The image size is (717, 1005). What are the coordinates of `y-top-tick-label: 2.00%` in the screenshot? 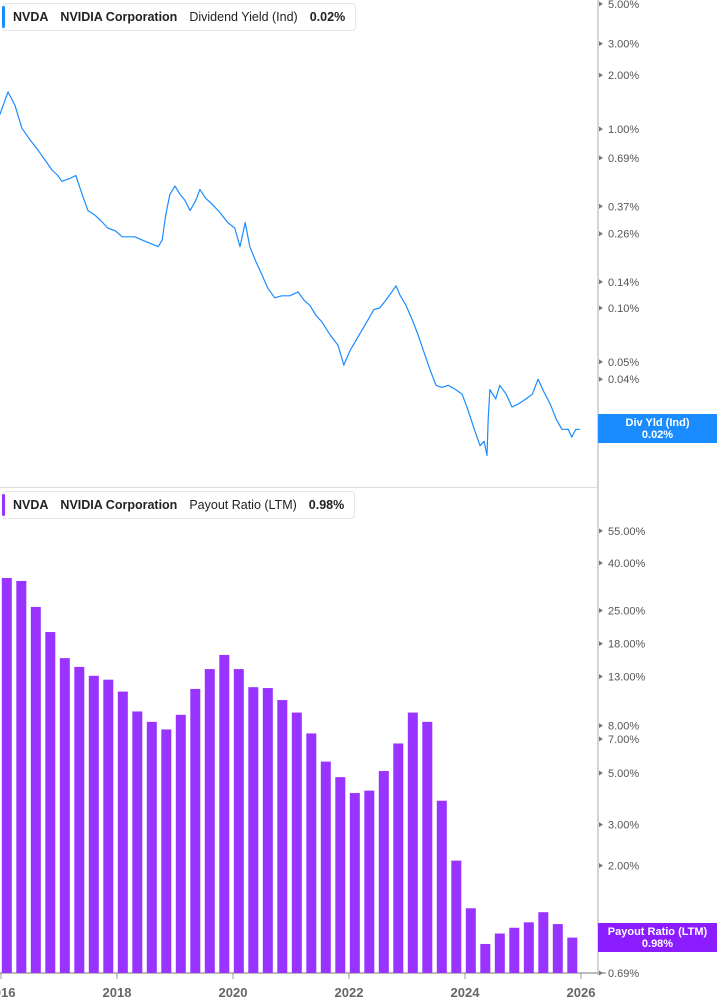 It's located at (623, 76).